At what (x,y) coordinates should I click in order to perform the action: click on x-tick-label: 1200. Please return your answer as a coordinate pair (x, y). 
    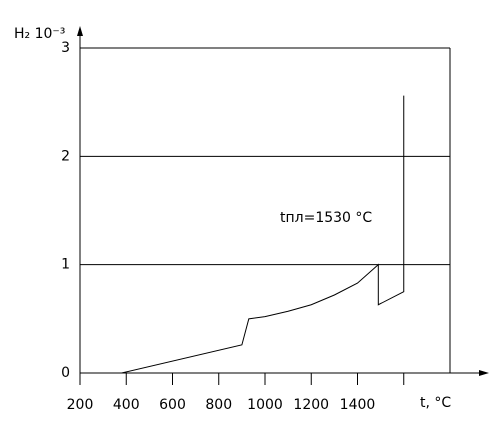
    Looking at the image, I should click on (311, 405).